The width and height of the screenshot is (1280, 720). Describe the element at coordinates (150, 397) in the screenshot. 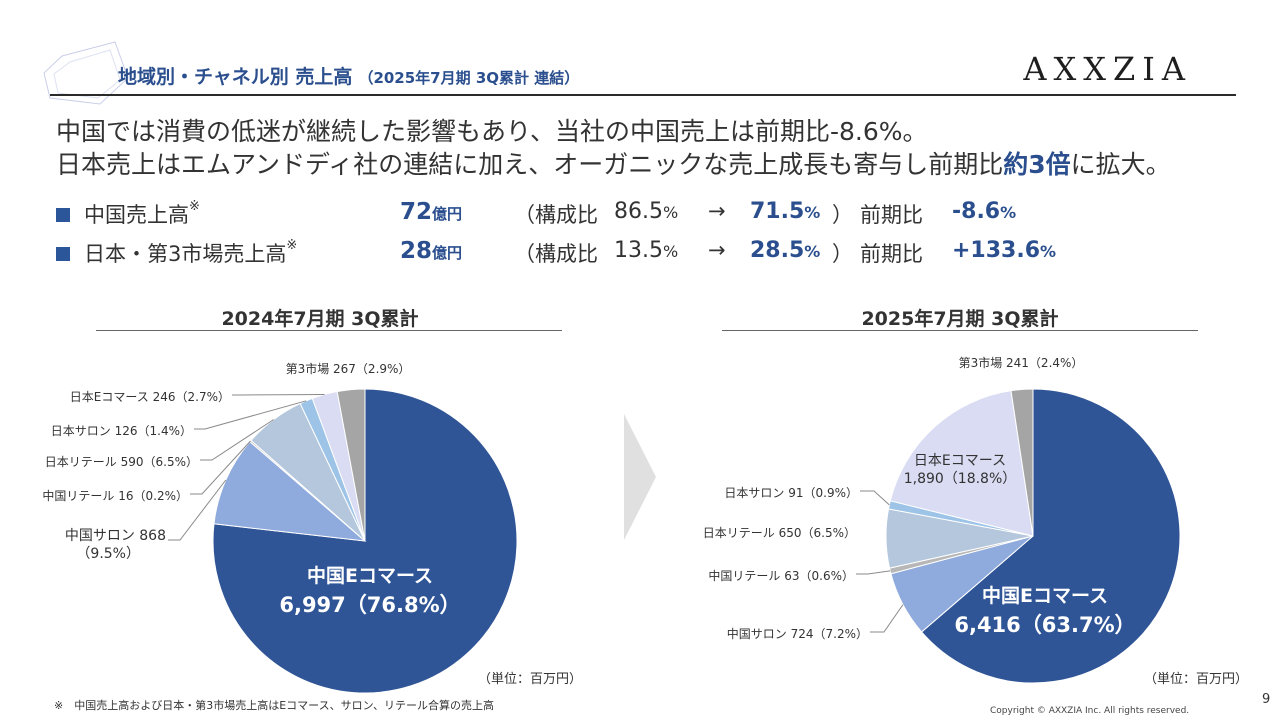

I see `slice-label: 日本Eコマース 246（2.7%）` at that location.